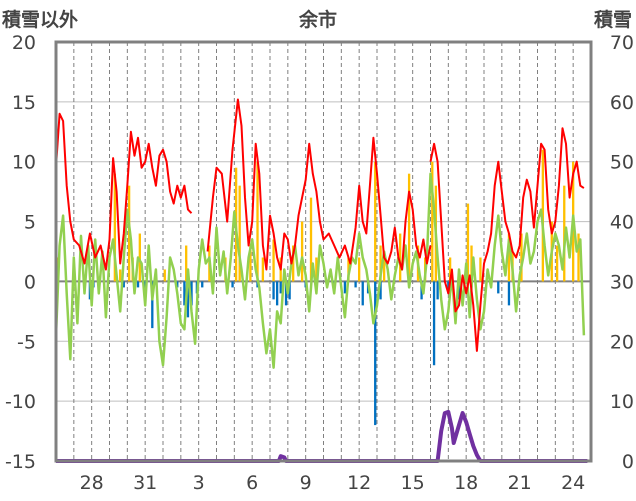  I want to click on left-tick-label: -5, so click(26, 342).